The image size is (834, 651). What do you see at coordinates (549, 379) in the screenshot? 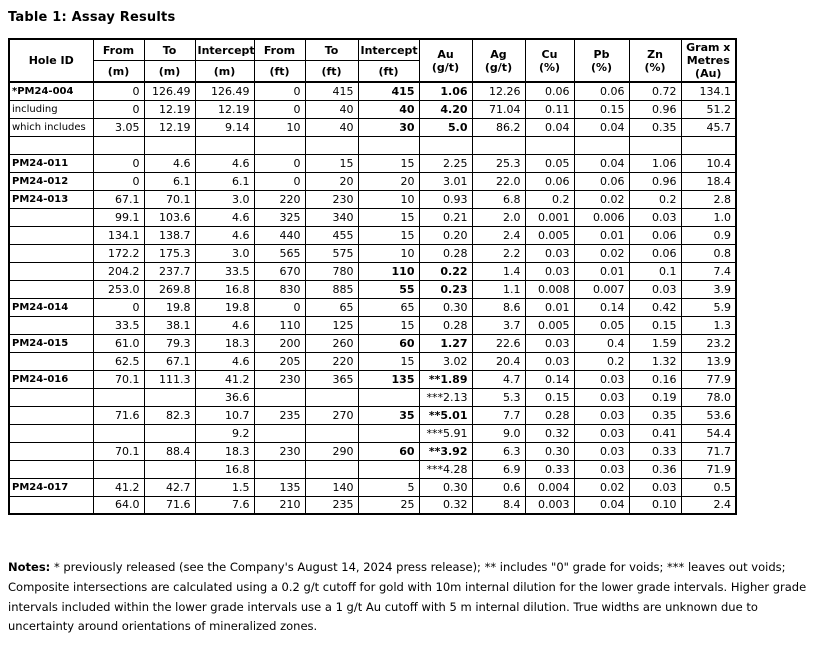
I see `value-cell: 0.14` at bounding box center [549, 379].